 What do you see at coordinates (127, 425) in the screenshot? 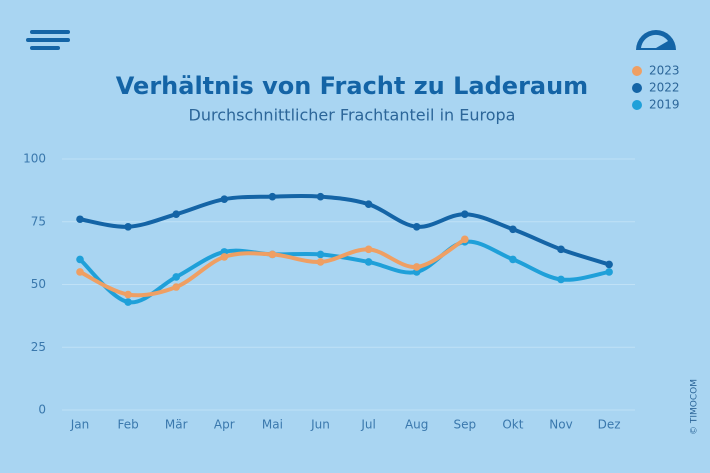
I see `x-tick-label: Feb` at bounding box center [127, 425].